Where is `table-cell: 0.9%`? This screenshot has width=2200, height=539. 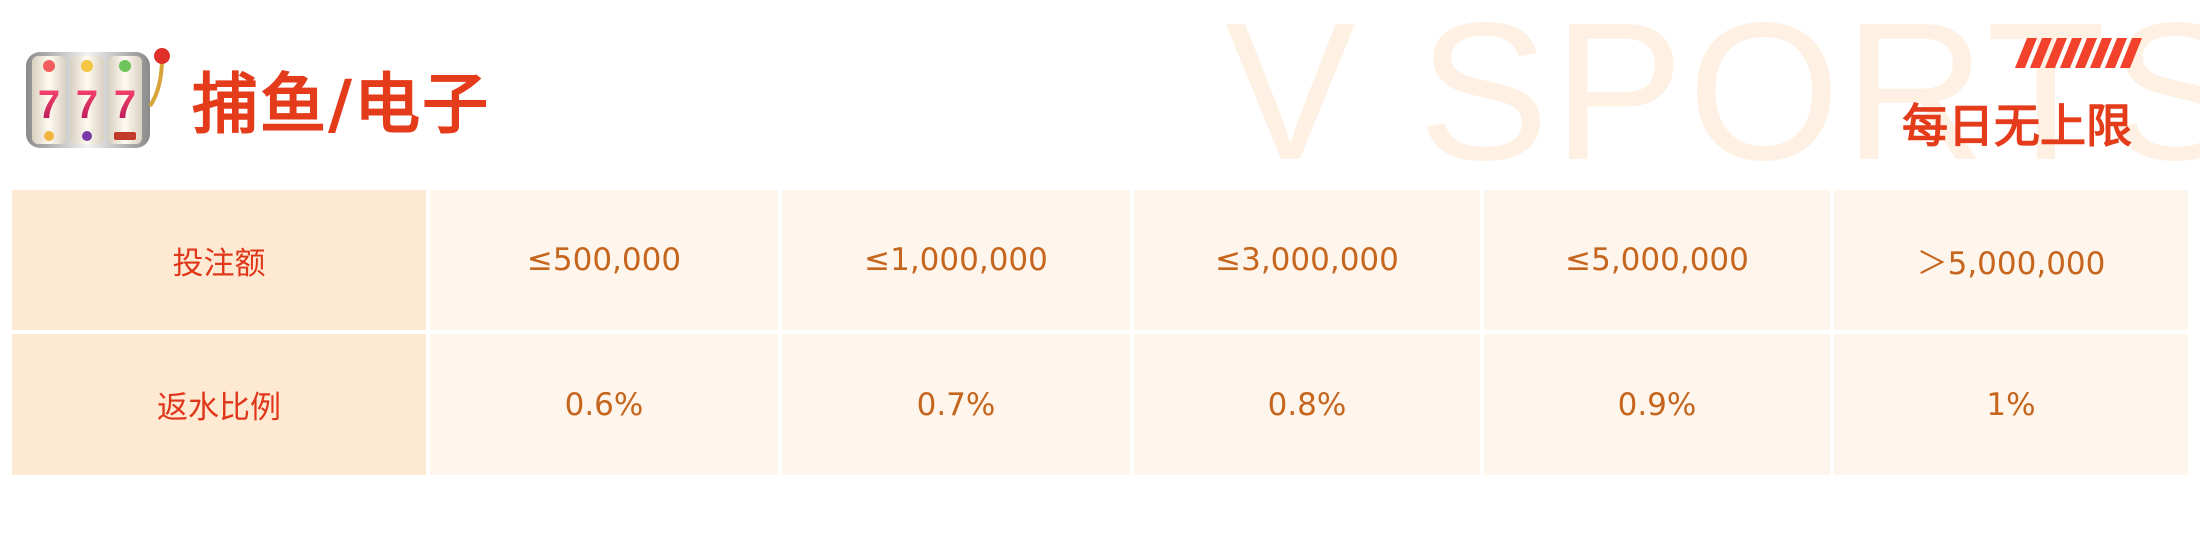 table-cell: 0.9% is located at coordinates (1657, 404).